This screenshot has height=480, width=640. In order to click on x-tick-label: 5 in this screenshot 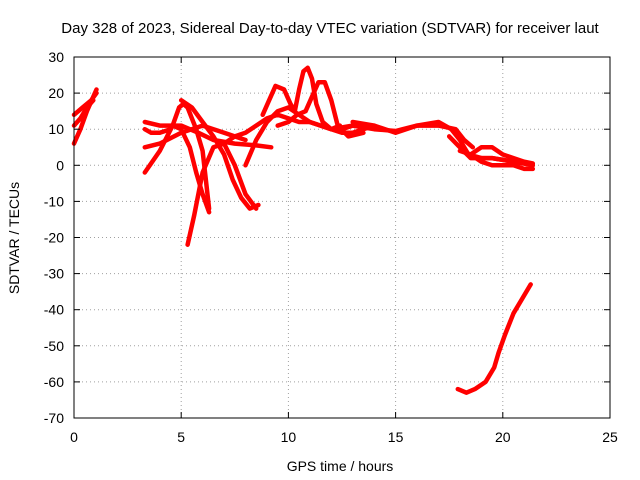, I will do `click(181, 437)`.